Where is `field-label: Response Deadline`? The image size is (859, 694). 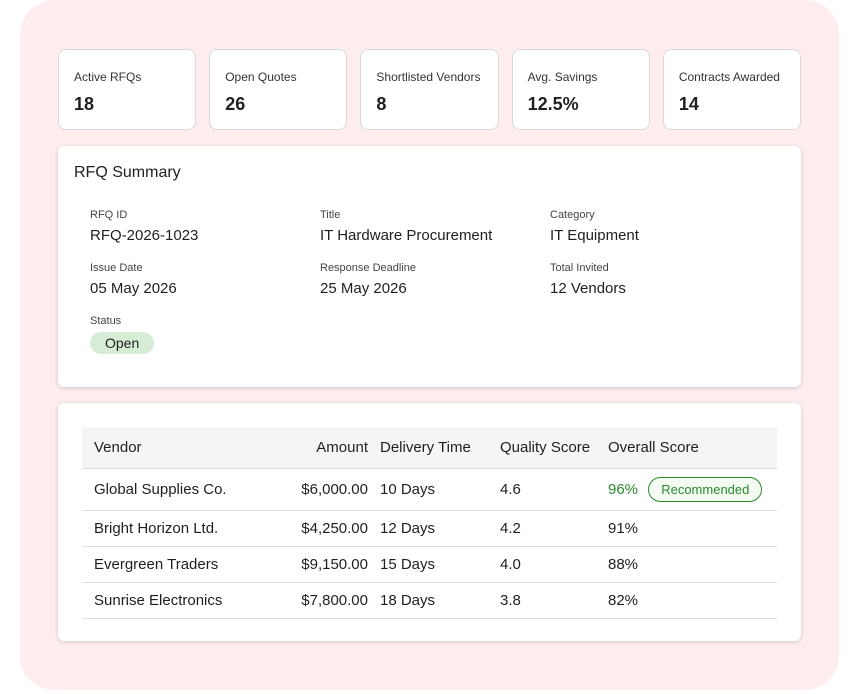 field-label: Response Deadline is located at coordinates (368, 268).